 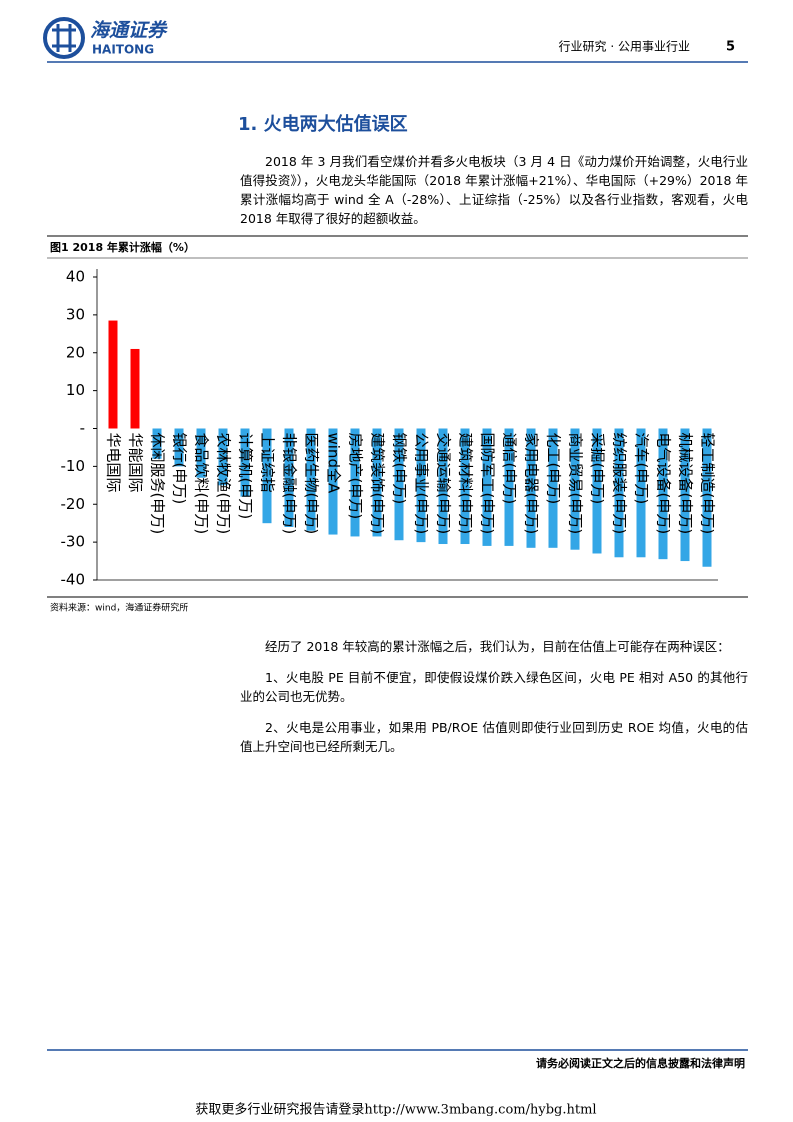 I want to click on y-tick-label: 20, so click(x=75, y=352).